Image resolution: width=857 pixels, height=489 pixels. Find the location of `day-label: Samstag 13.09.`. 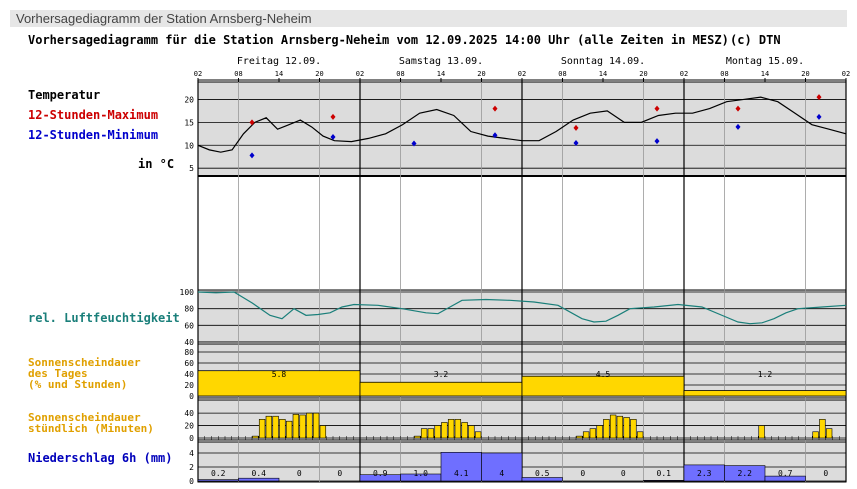

day-label: Samstag 13.09. is located at coordinates (441, 61).